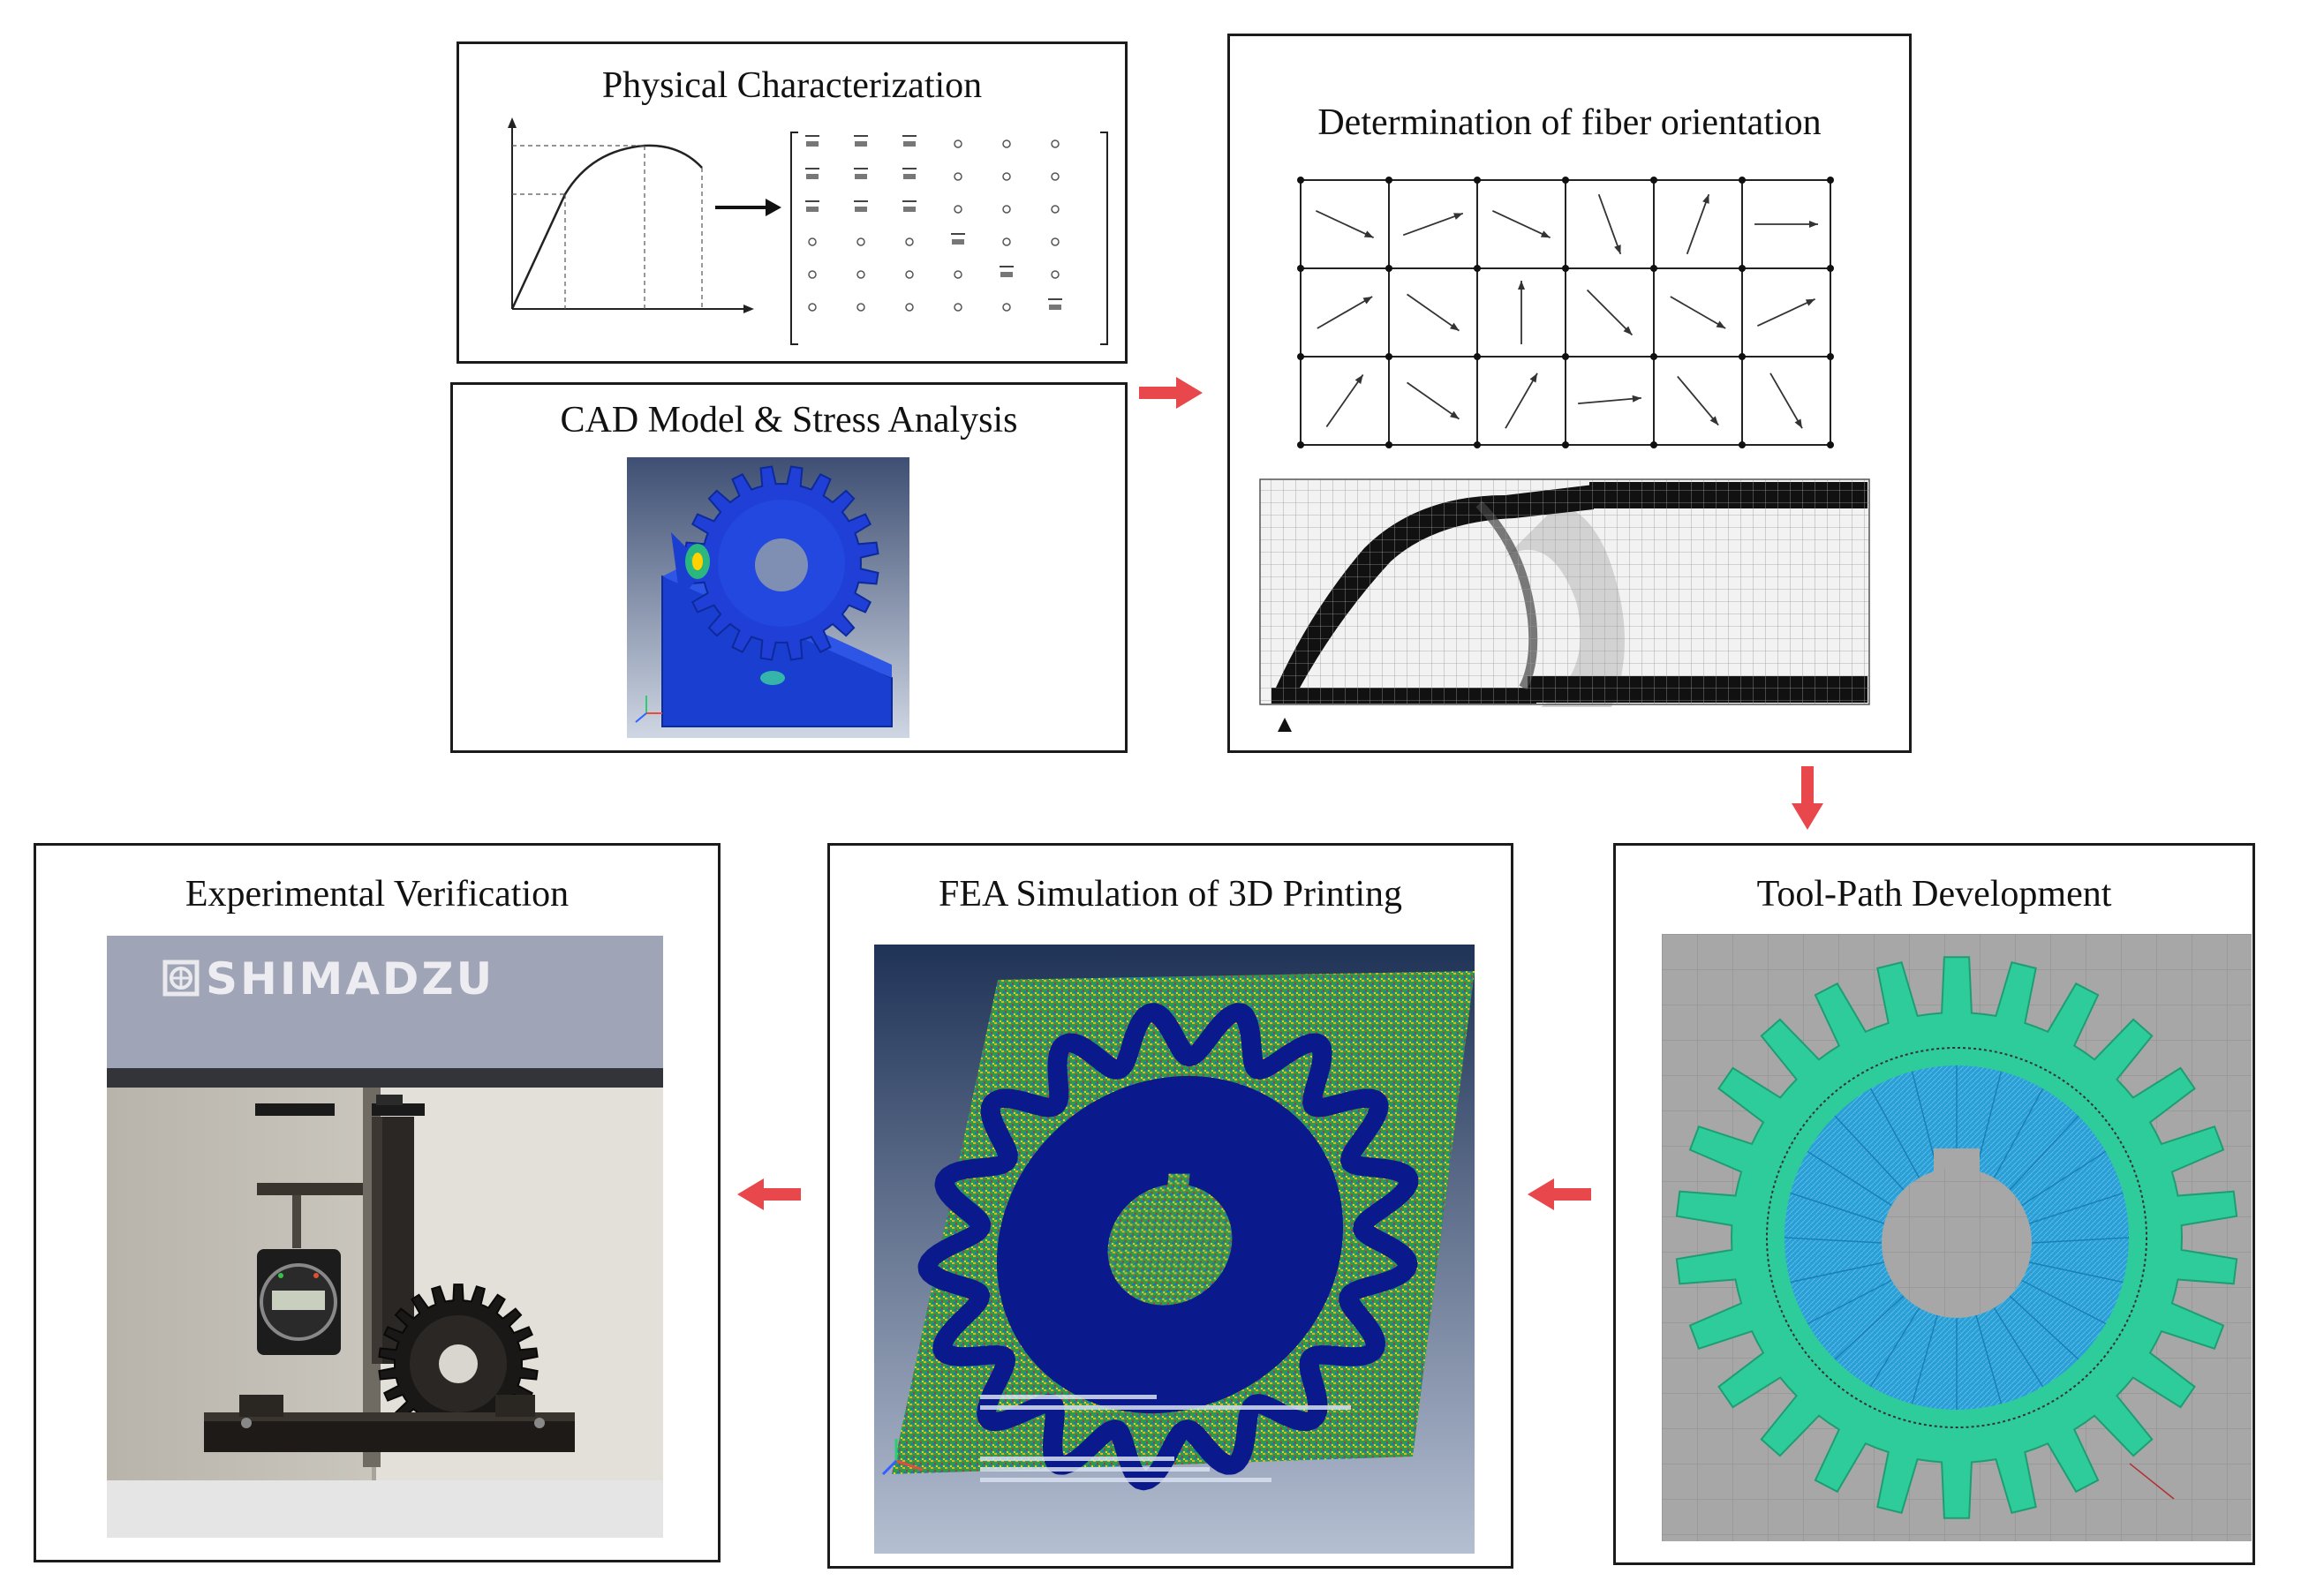  I want to click on panel-title: CAD Model & Stress Analysis, so click(789, 420).